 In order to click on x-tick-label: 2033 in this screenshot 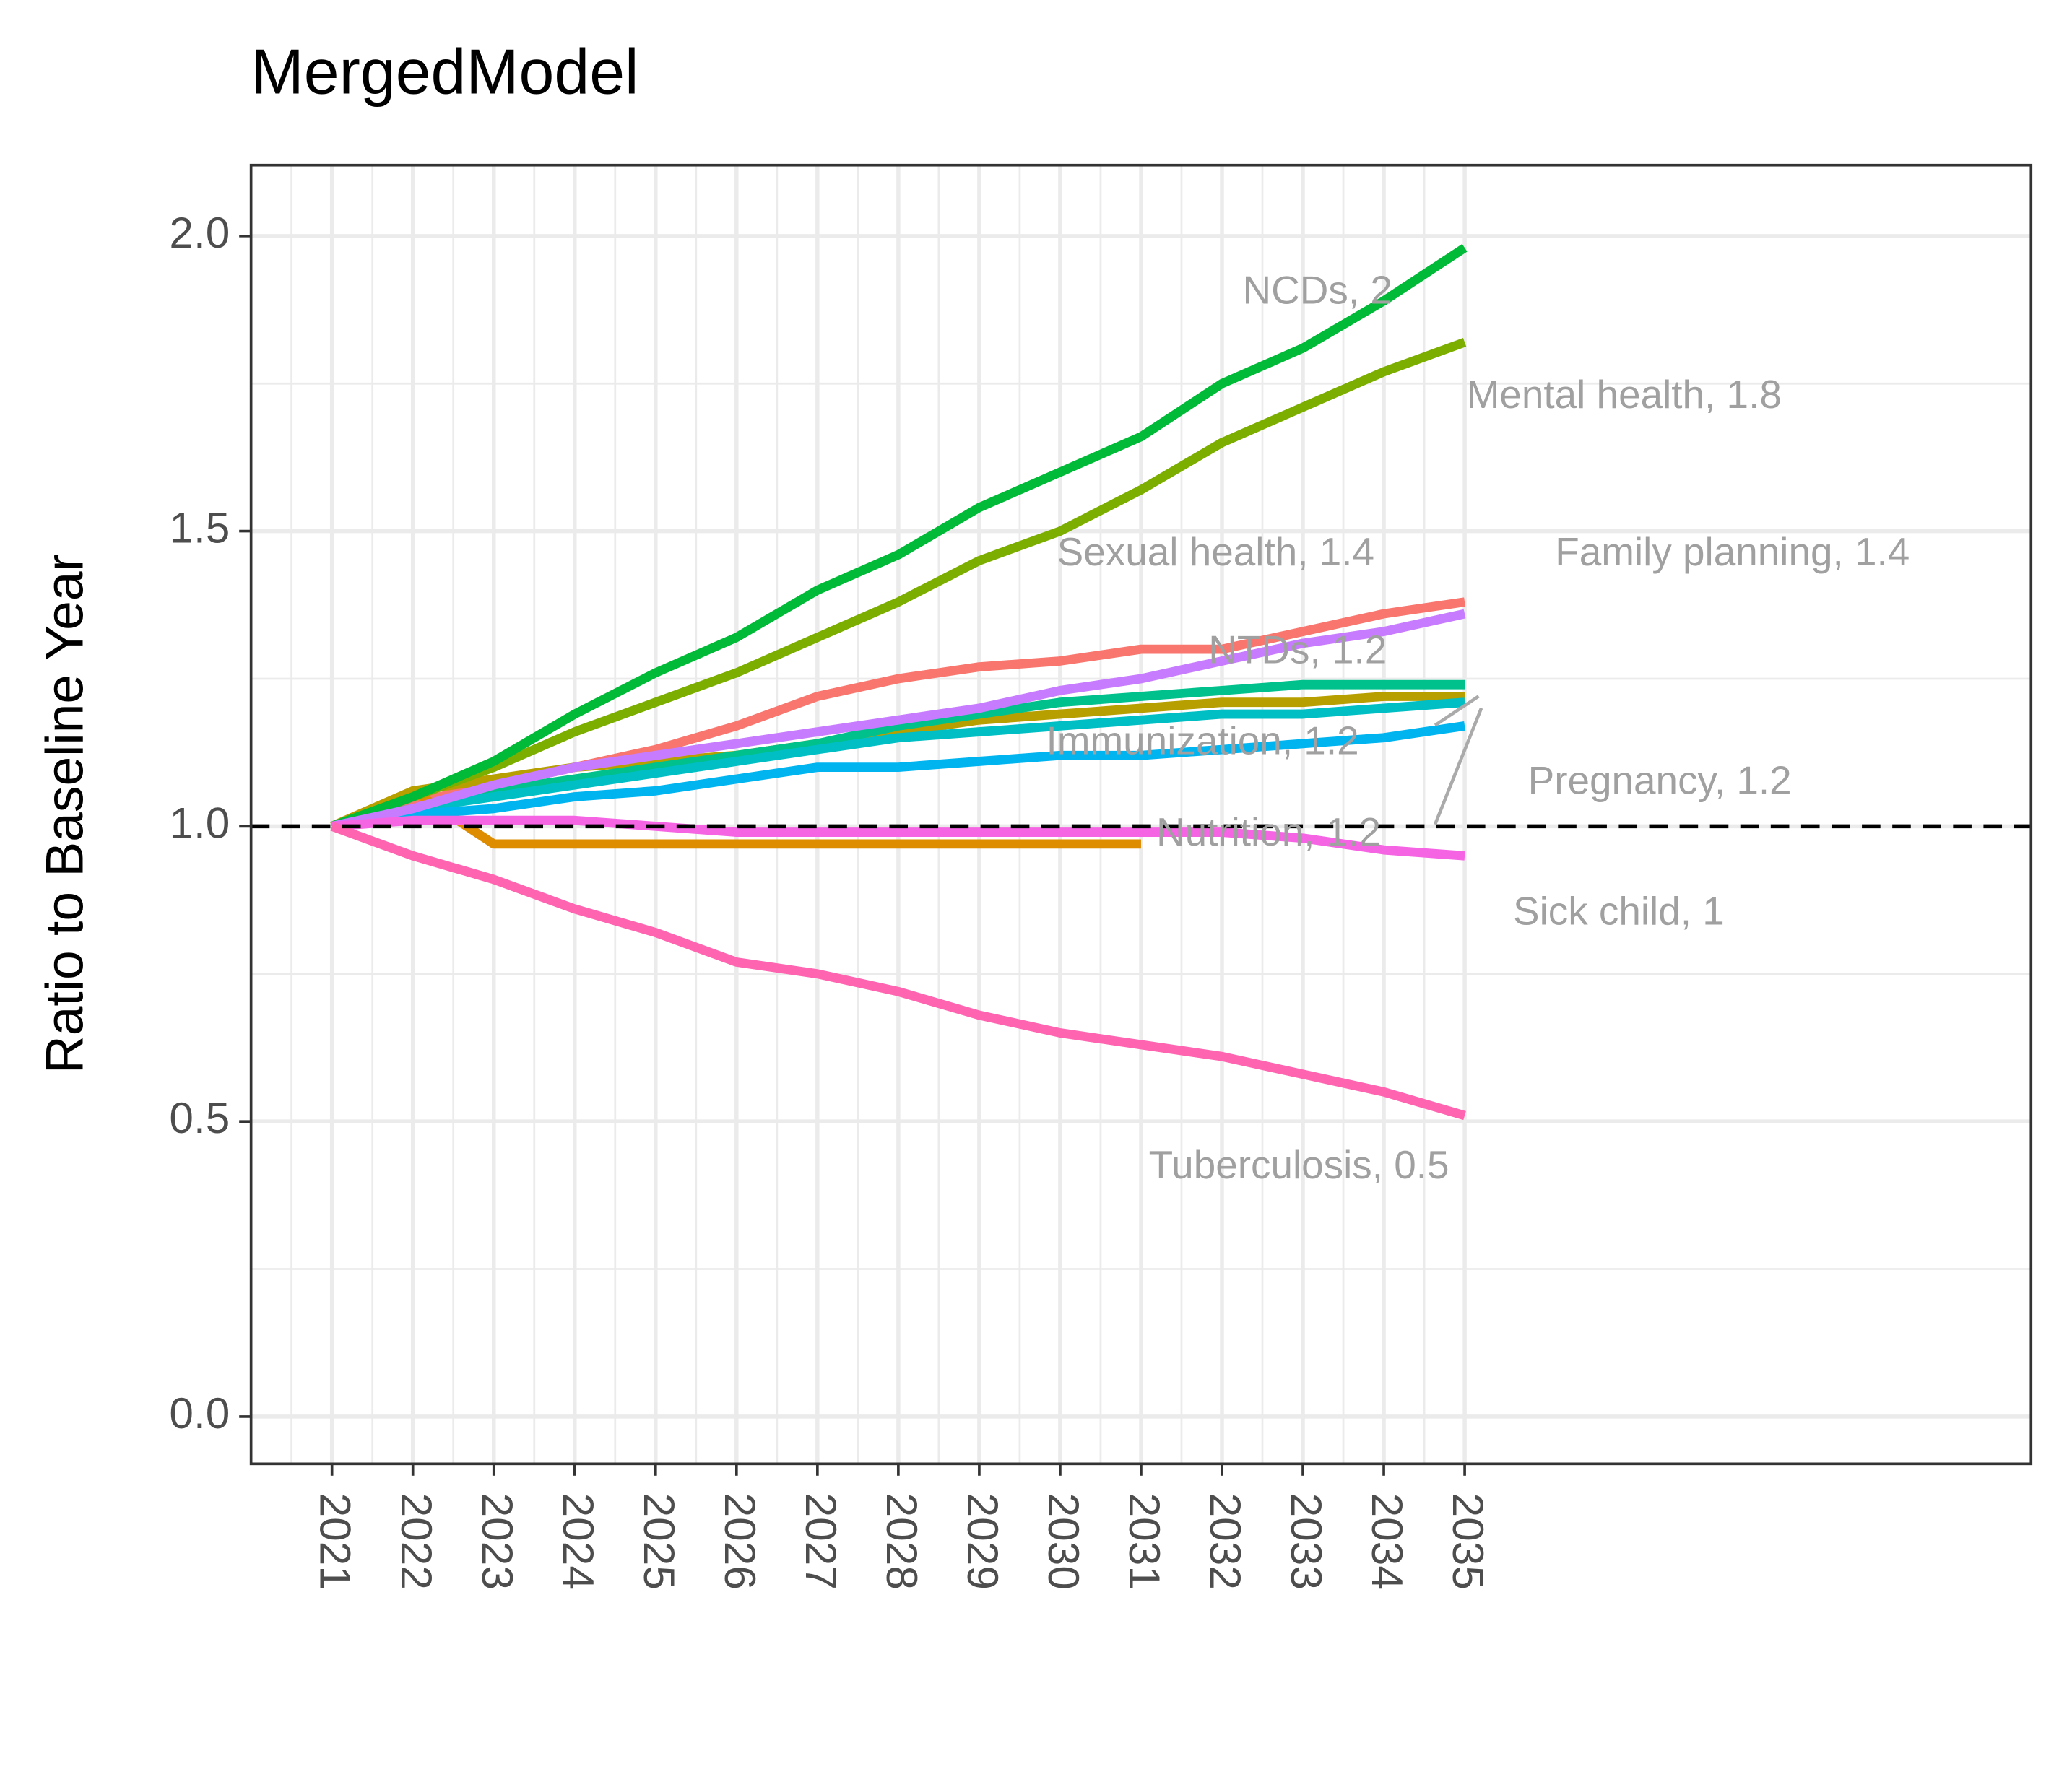, I will do `click(1307, 1541)`.